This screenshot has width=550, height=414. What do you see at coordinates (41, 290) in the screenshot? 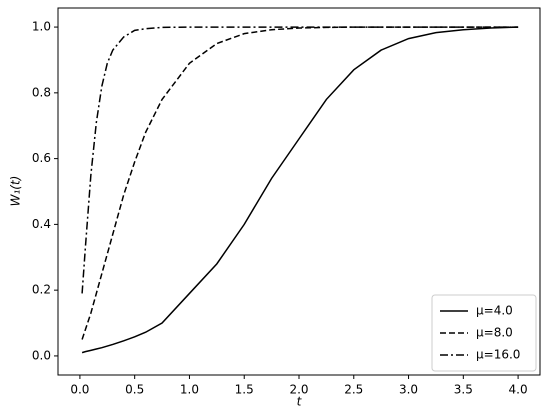
I see `y-tick-label: 0.2` at bounding box center [41, 290].